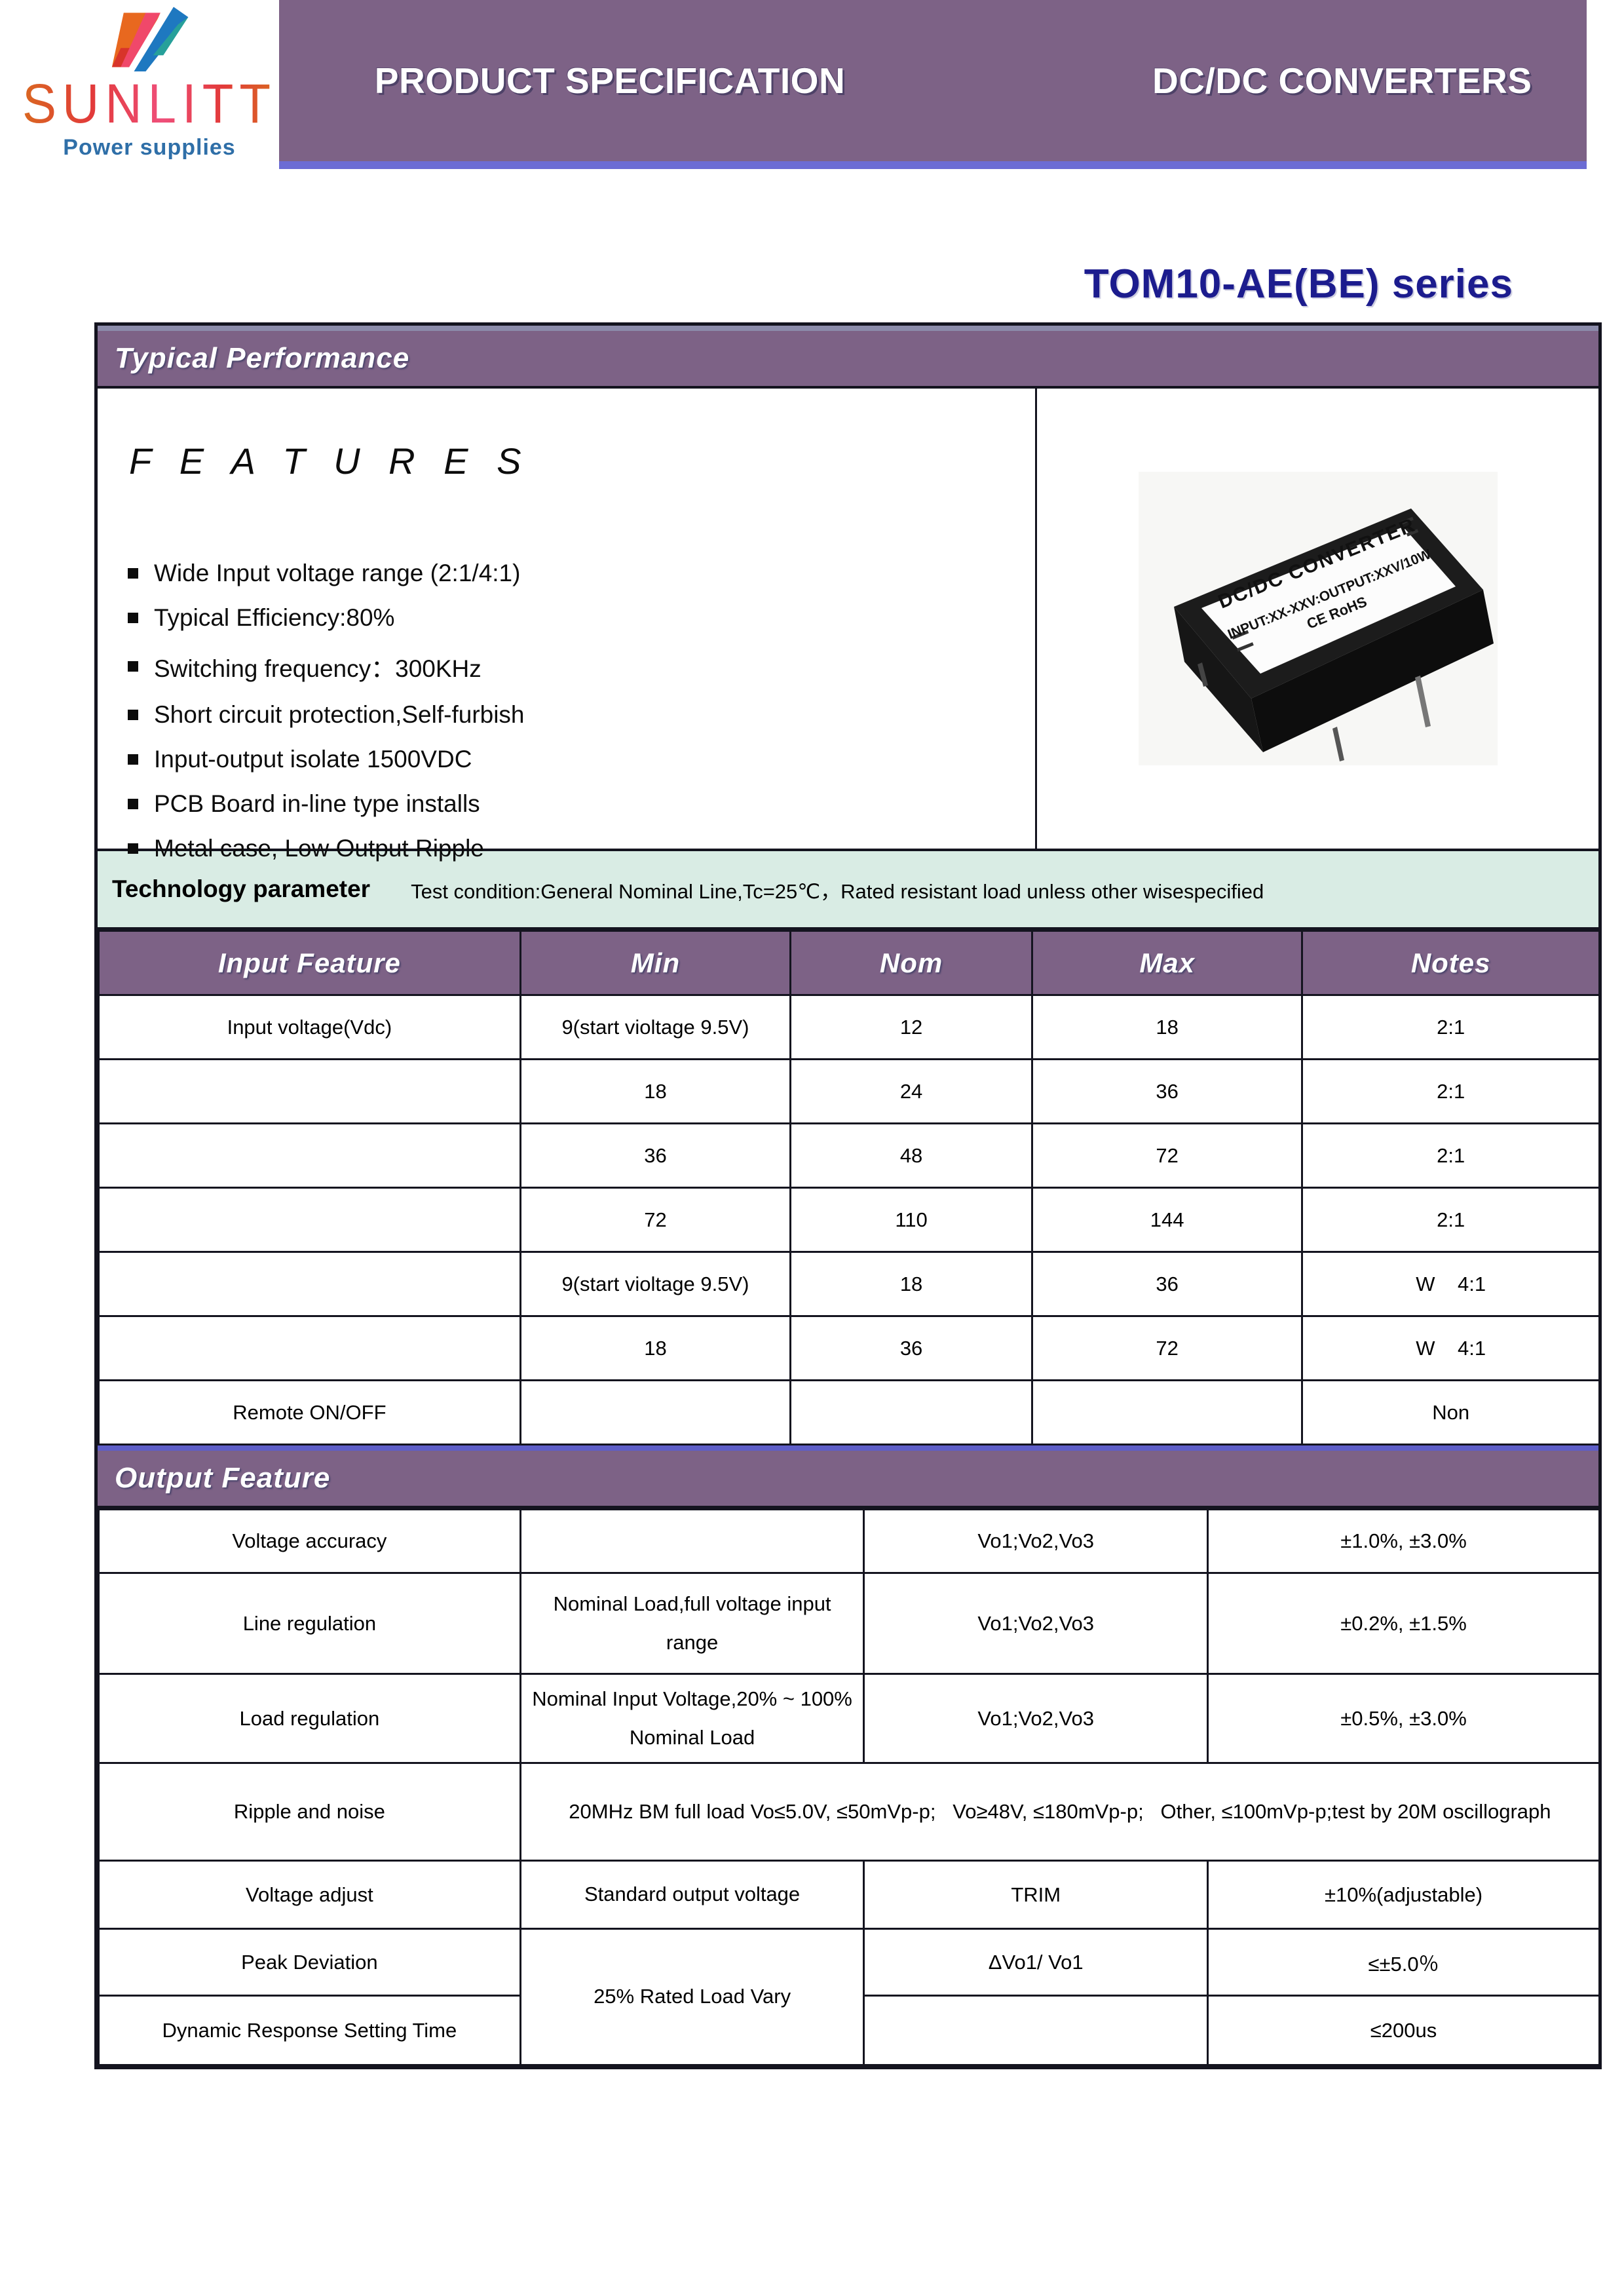 The width and height of the screenshot is (1624, 2296). What do you see at coordinates (309, 963) in the screenshot?
I see `col-header-input-feature: Input Feature` at bounding box center [309, 963].